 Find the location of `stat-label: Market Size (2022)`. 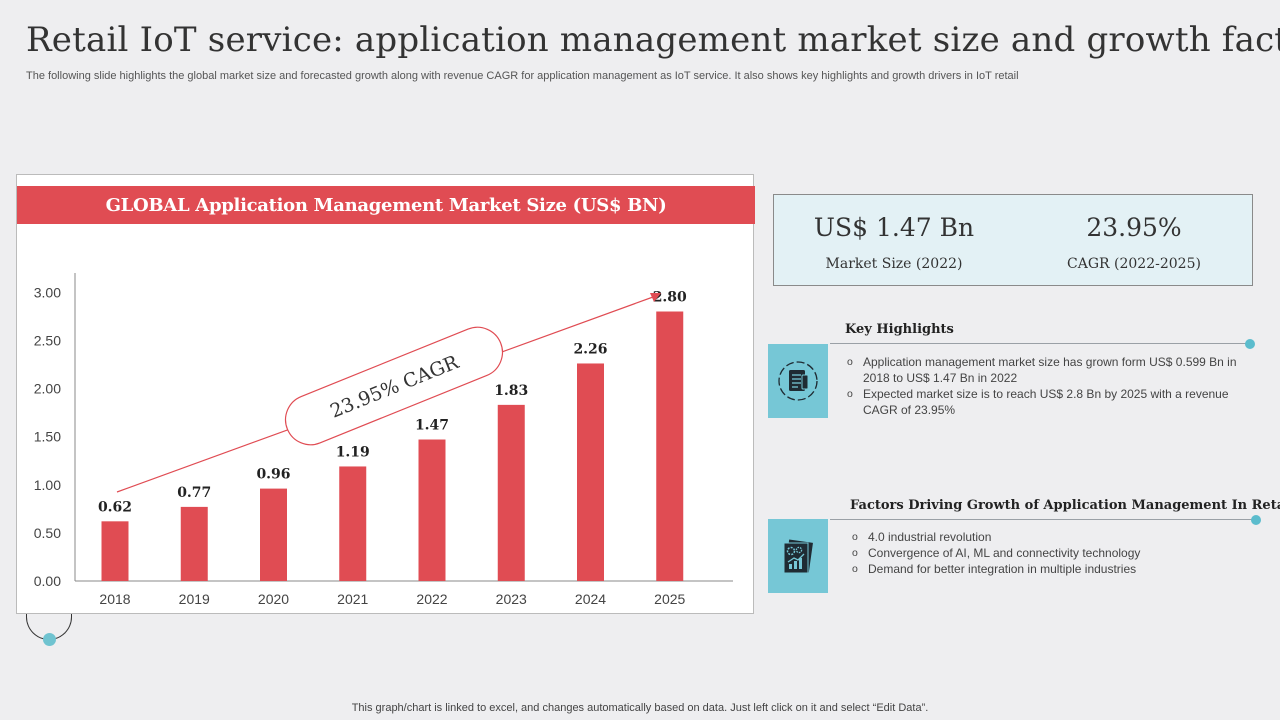

stat-label: Market Size (2022) is located at coordinates (894, 264).